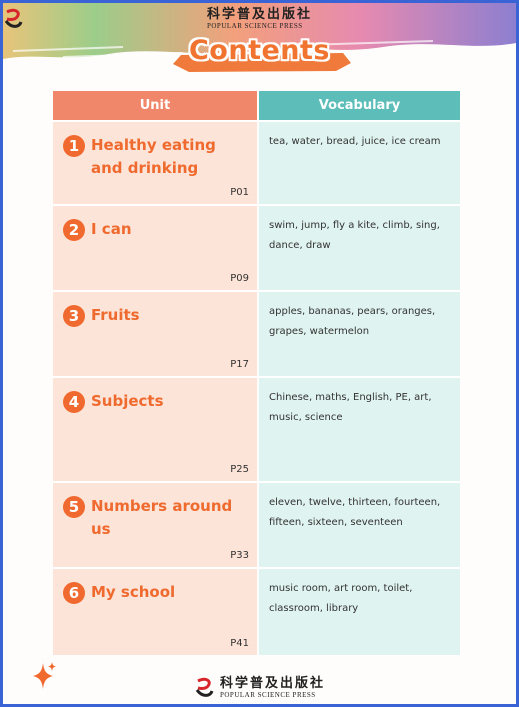 This screenshot has width=519, height=707. Describe the element at coordinates (155, 105) in the screenshot. I see `column-header-unit: Unit` at that location.